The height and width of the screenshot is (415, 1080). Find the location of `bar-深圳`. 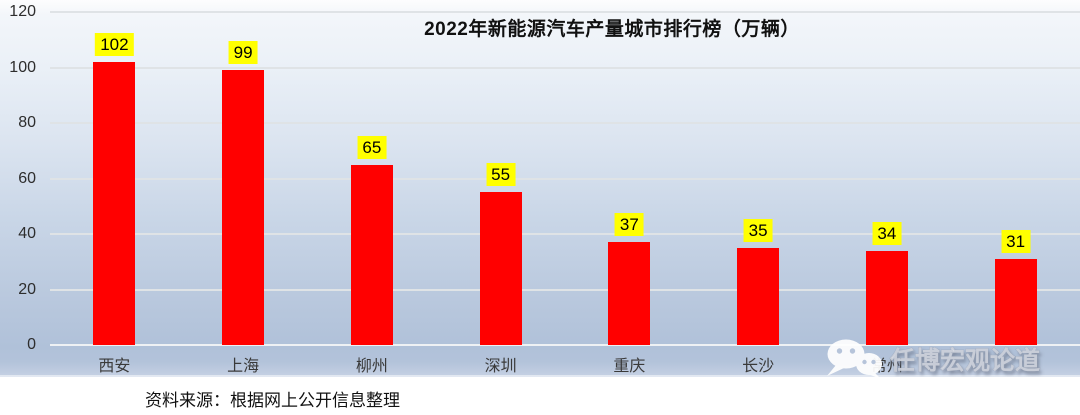

bar-深圳 is located at coordinates (500, 268).